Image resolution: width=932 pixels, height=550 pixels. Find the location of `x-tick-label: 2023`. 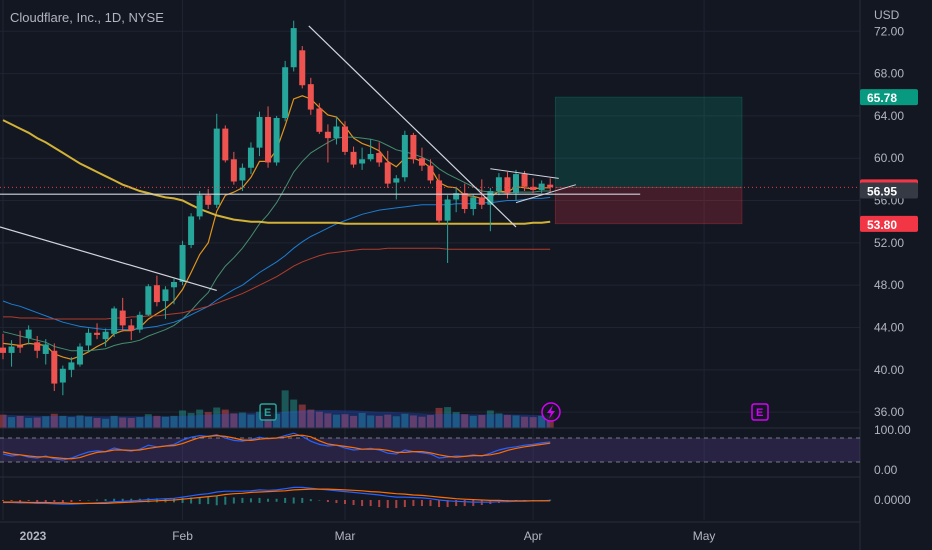

x-tick-label: 2023 is located at coordinates (33, 536).